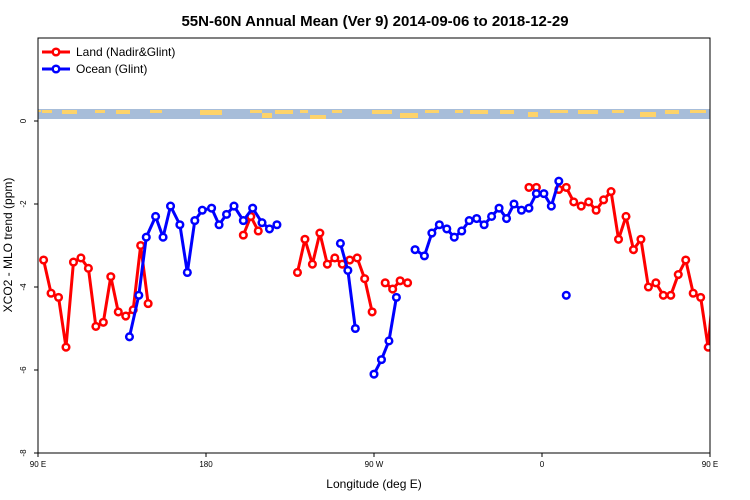  What do you see at coordinates (111, 69) in the screenshot?
I see `legend-label-ocean: Ocean (Glint)` at bounding box center [111, 69].